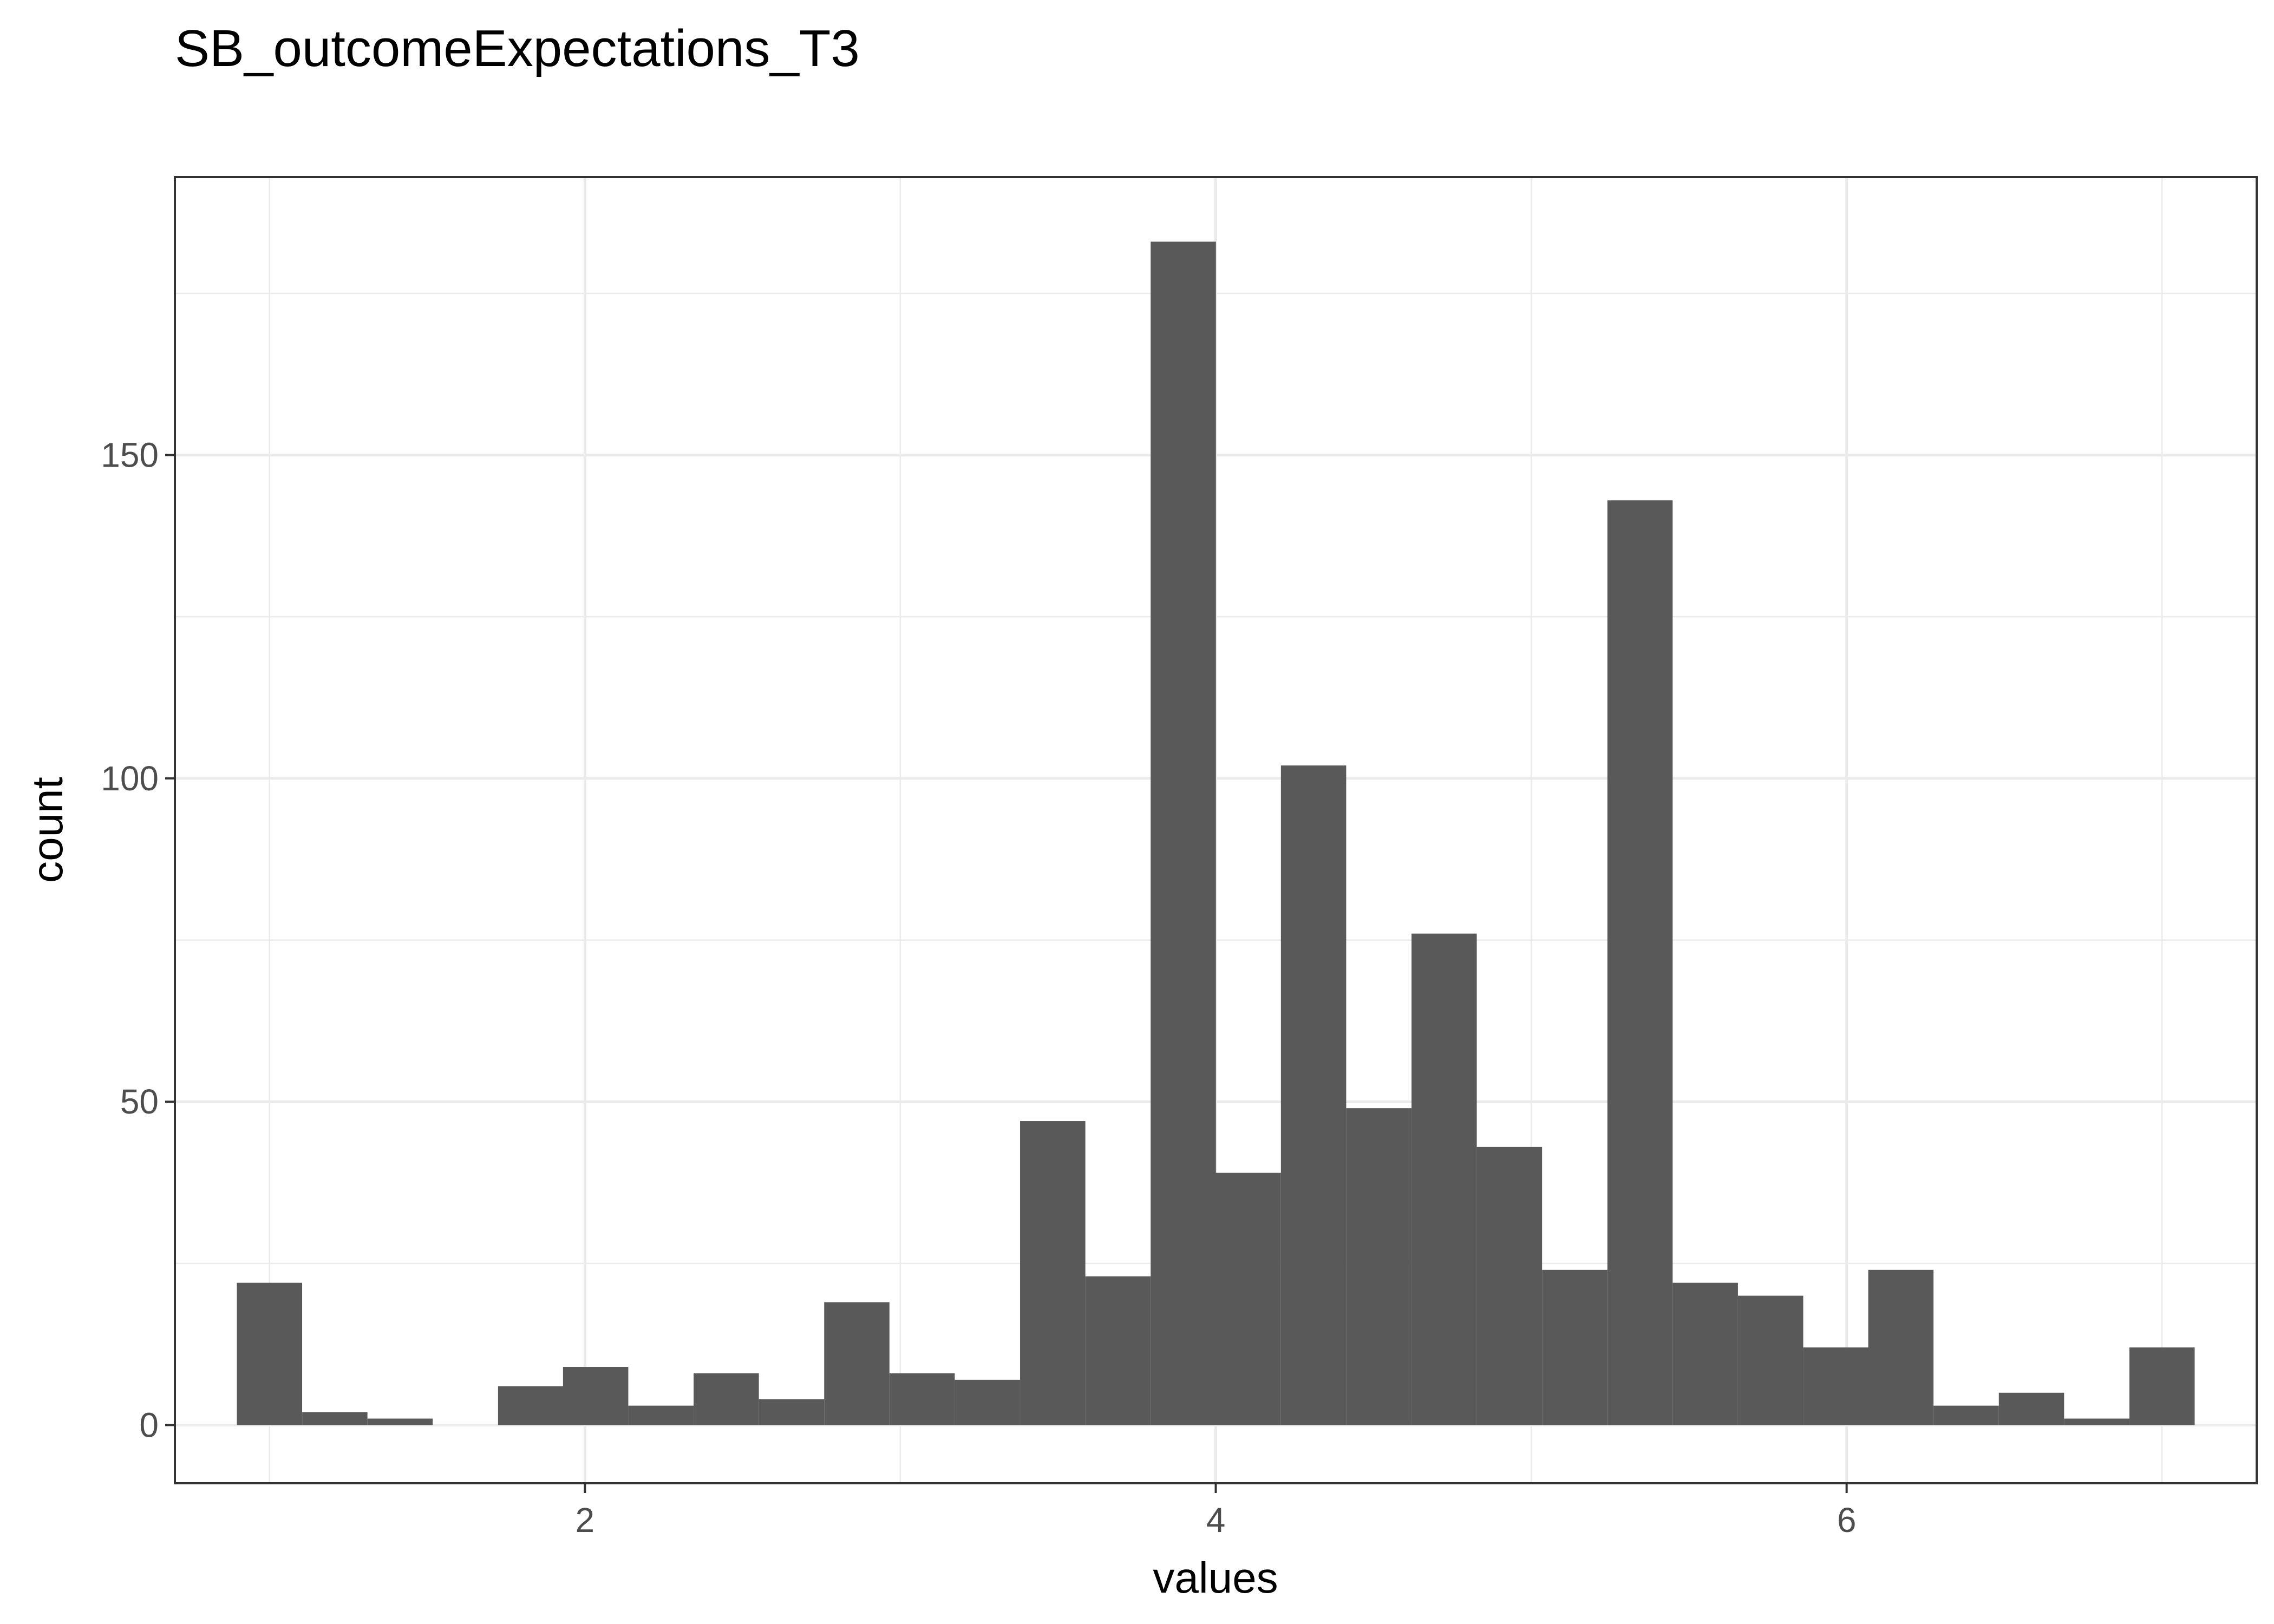 The width and height of the screenshot is (2274, 1624). What do you see at coordinates (130, 778) in the screenshot?
I see `y-tick-label: 100` at bounding box center [130, 778].